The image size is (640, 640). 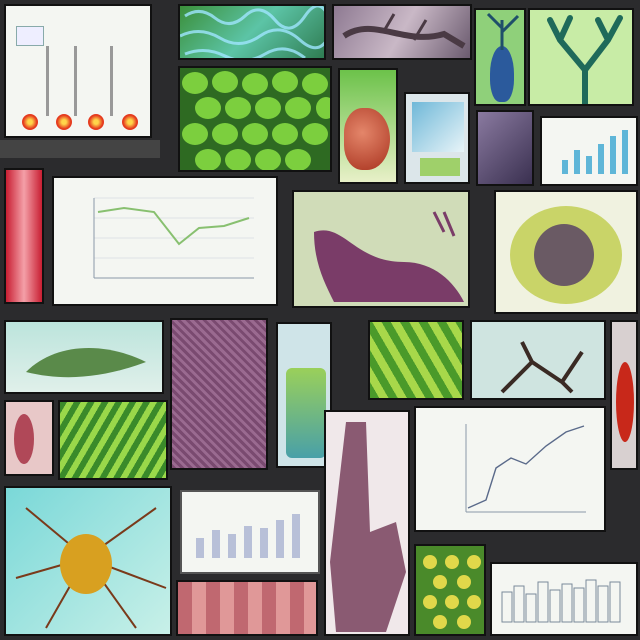 I want to click on green-cell-grid, so click(x=255, y=119).